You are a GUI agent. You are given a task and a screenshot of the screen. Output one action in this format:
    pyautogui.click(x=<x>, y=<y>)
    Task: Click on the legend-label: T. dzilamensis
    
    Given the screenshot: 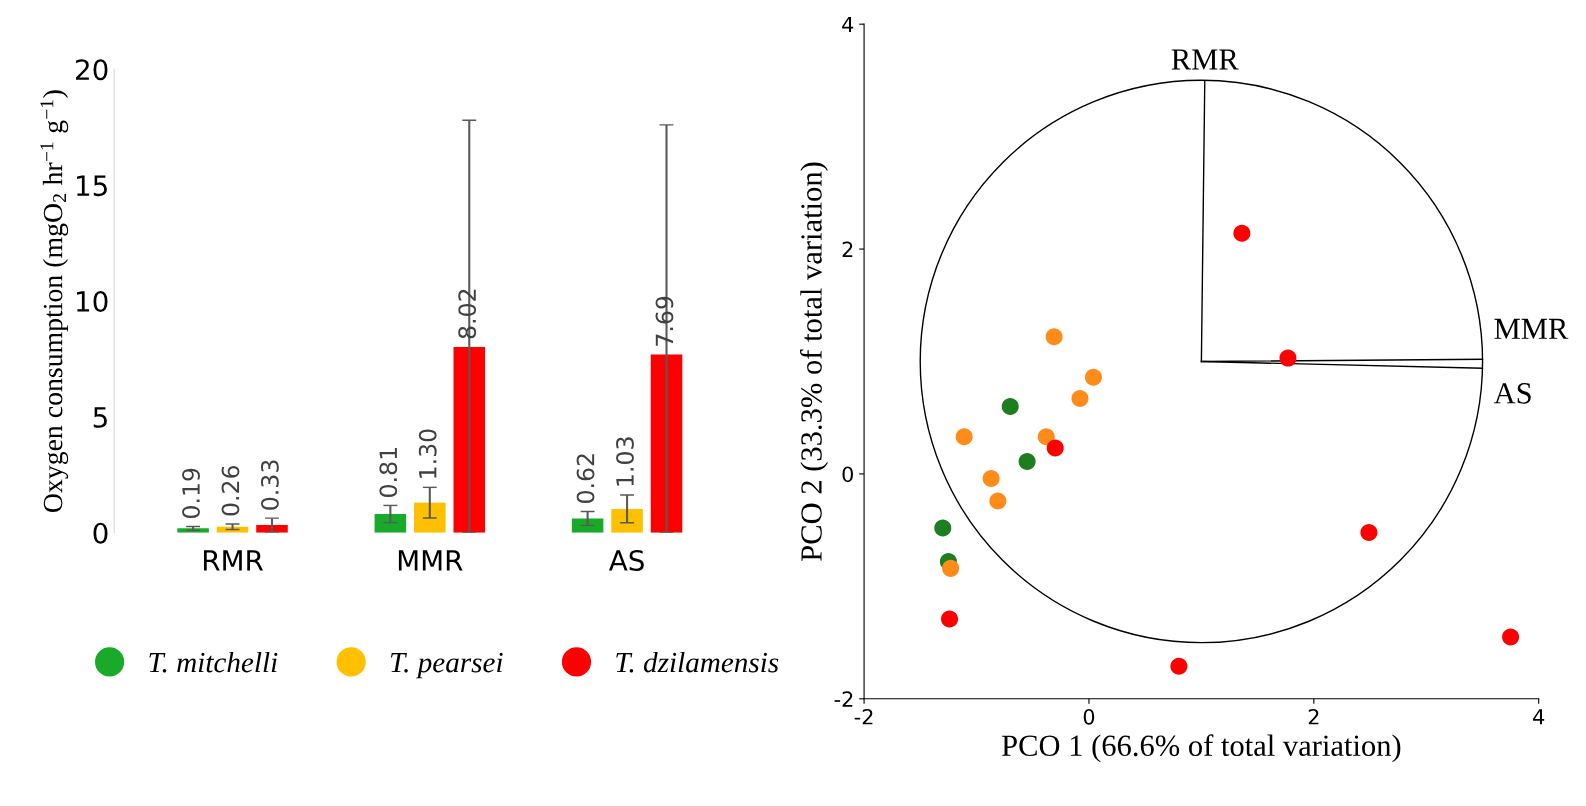 What is the action you would take?
    pyautogui.click(x=697, y=662)
    